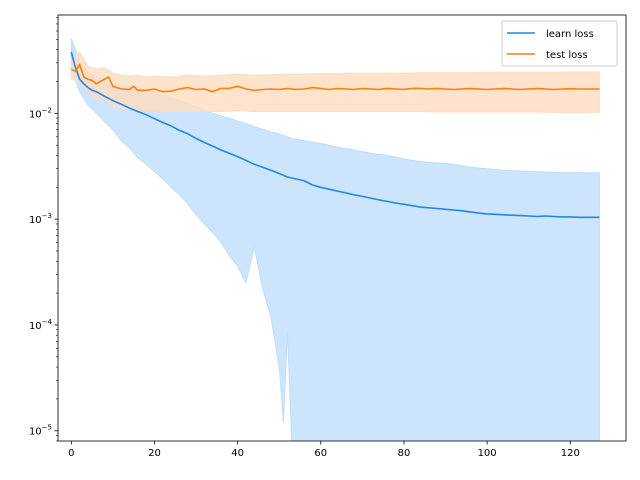  Describe the element at coordinates (335, 78) in the screenshot. I see `test-loss-line` at that location.